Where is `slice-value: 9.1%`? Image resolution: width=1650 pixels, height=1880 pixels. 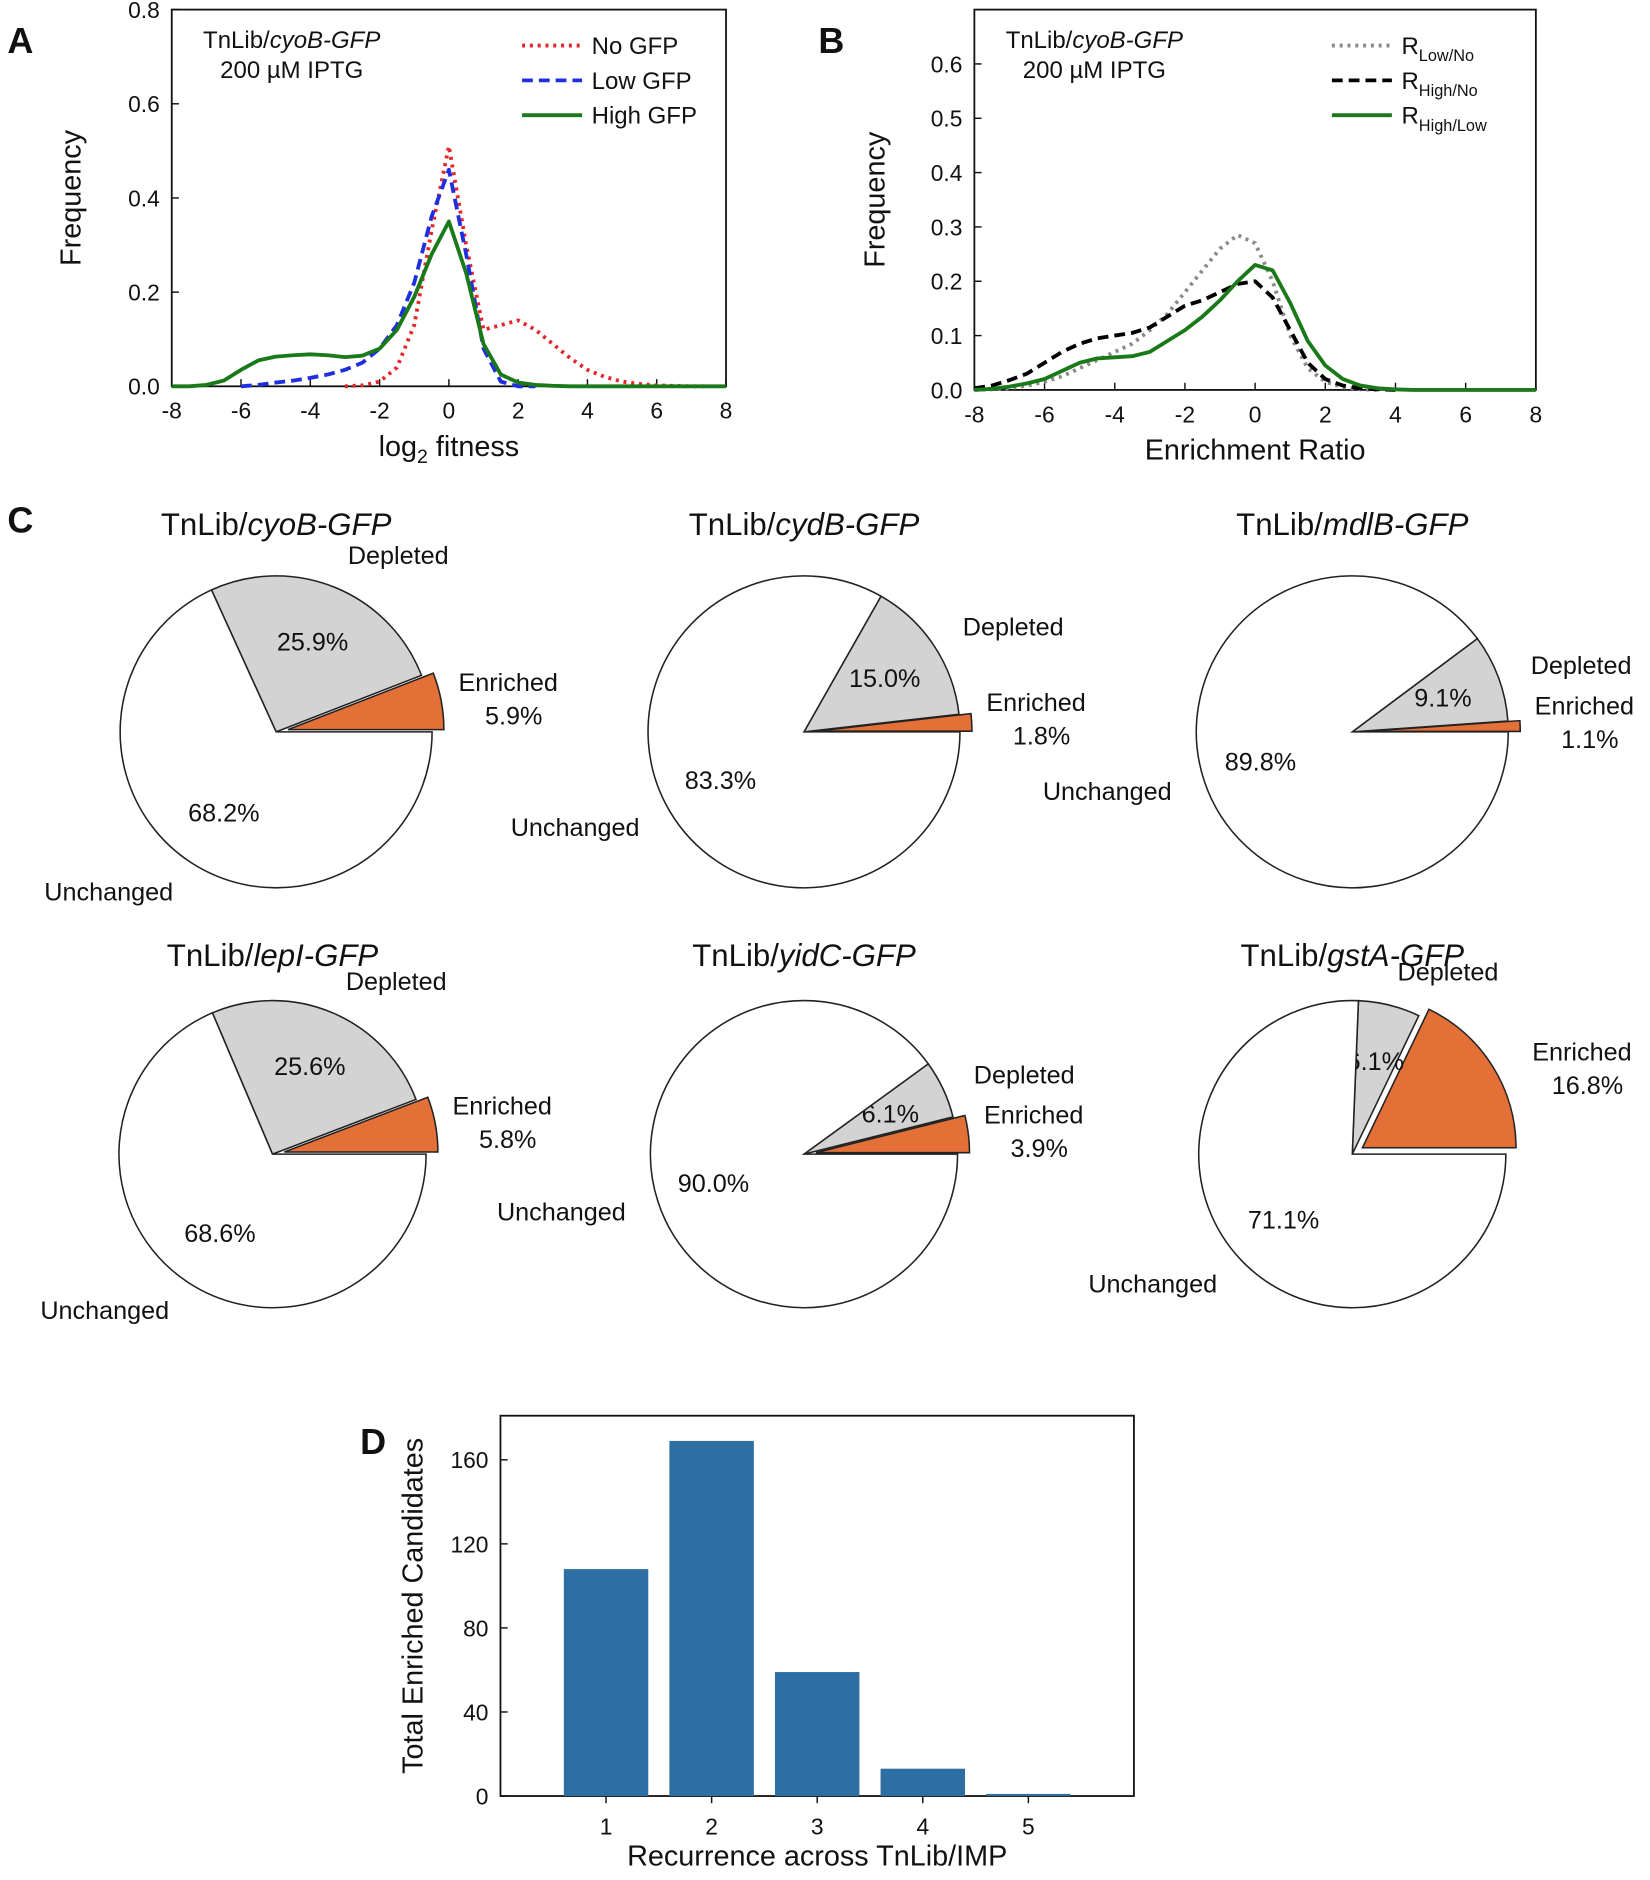 slice-value: 9.1% is located at coordinates (1442, 699).